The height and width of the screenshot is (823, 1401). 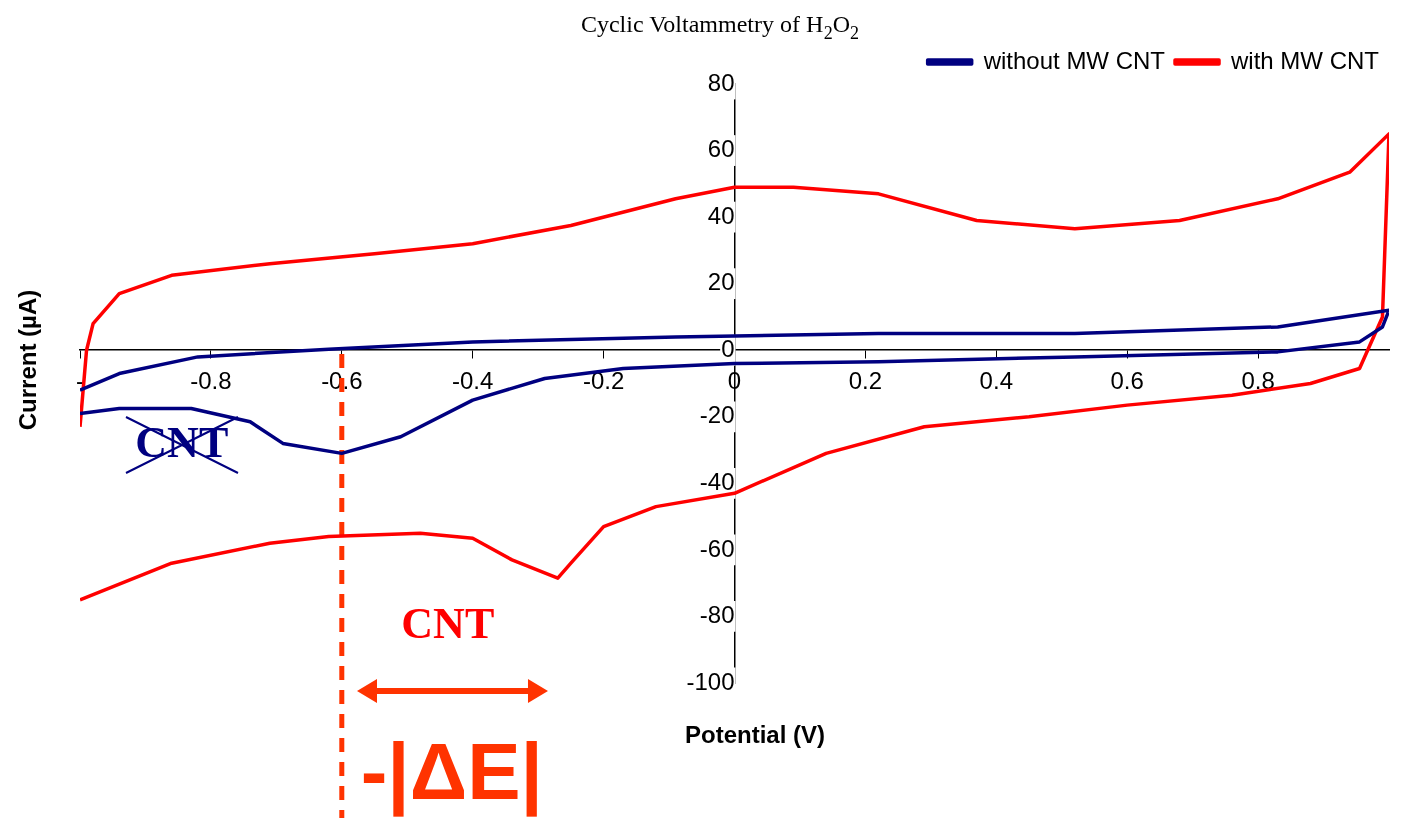 I want to click on annotation: CNT, so click(x=448, y=623).